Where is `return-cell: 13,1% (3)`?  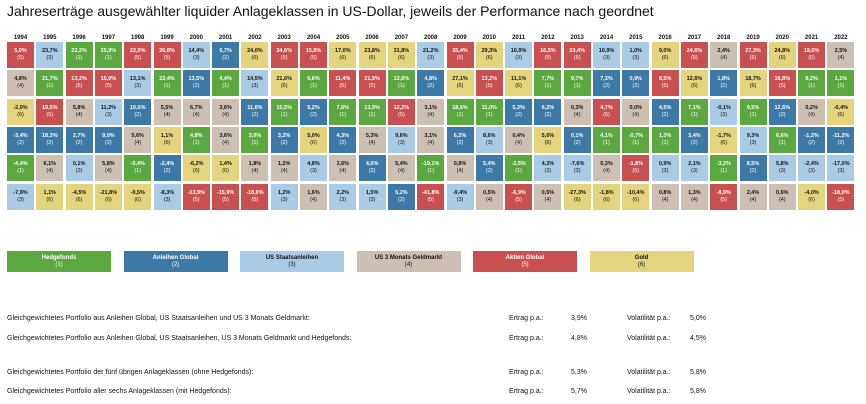
return-cell: 13,1% (3) is located at coordinates (138, 83).